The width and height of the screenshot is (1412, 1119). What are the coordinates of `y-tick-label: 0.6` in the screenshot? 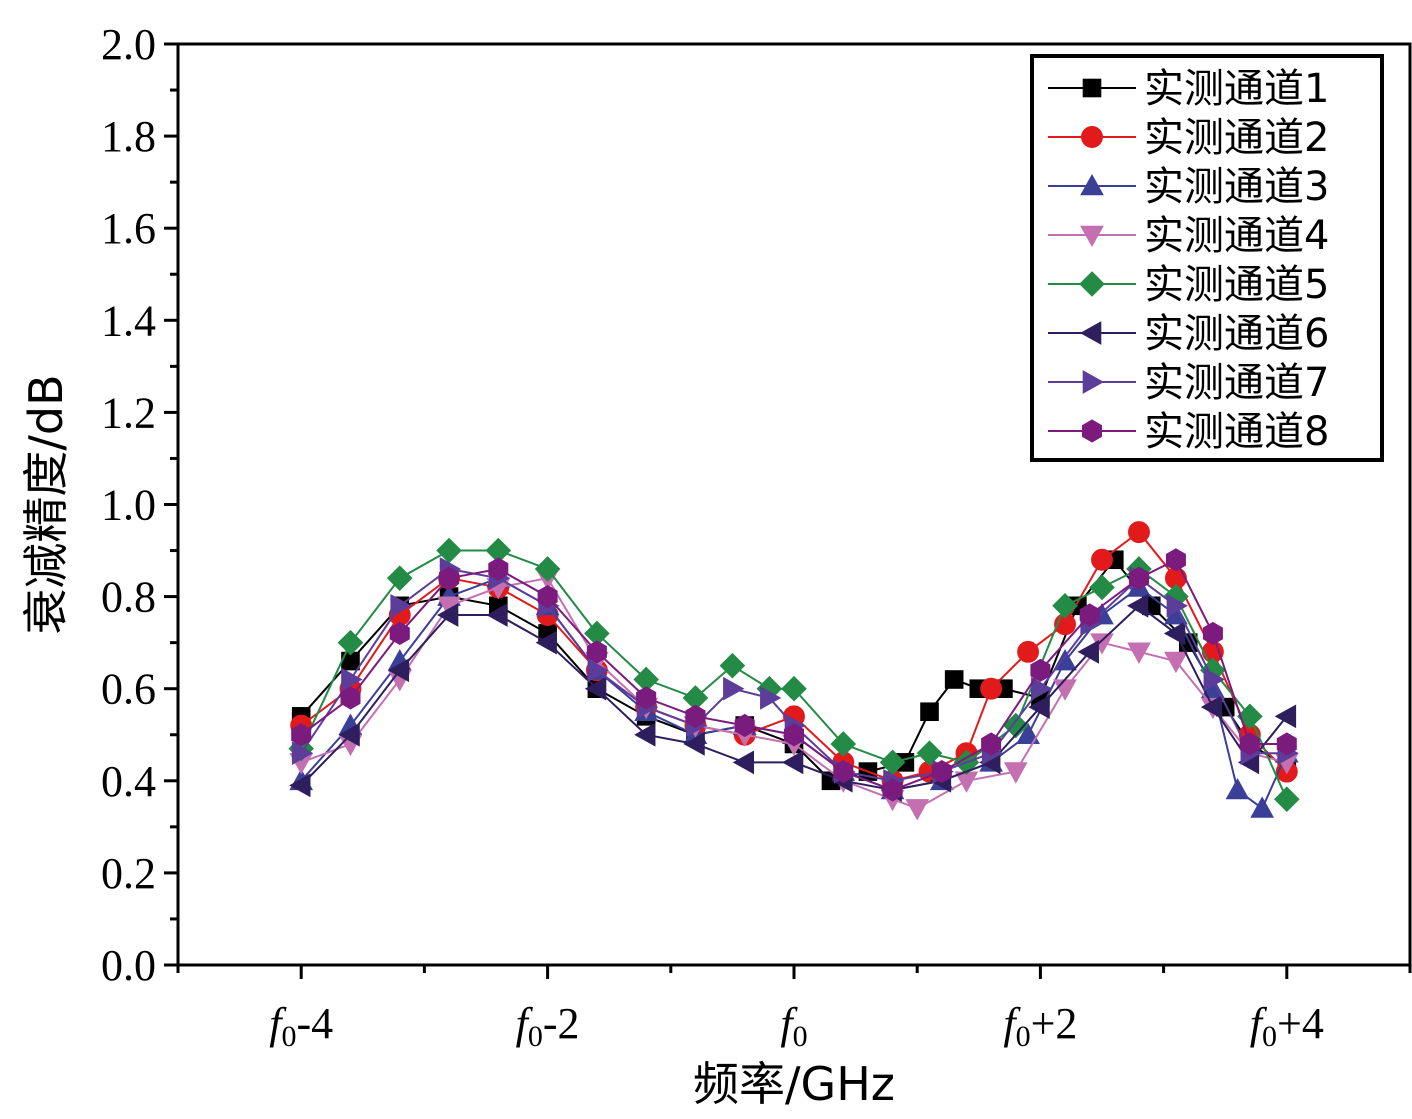 It's located at (128, 689).